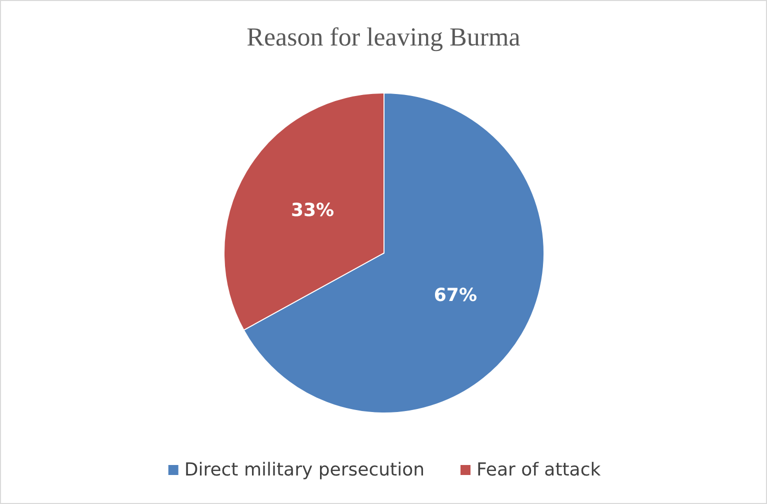 The width and height of the screenshot is (767, 504). I want to click on data-label: 67%, so click(455, 295).